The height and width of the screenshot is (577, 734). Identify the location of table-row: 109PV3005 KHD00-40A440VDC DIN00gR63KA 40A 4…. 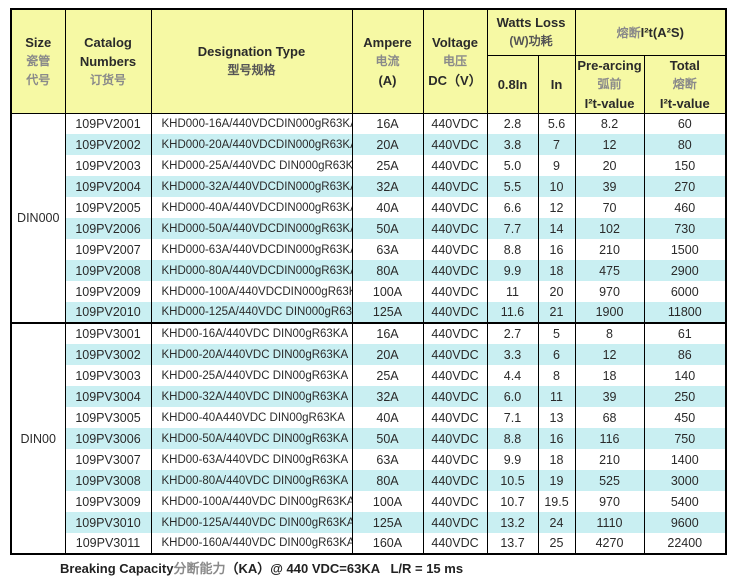
(369, 417).